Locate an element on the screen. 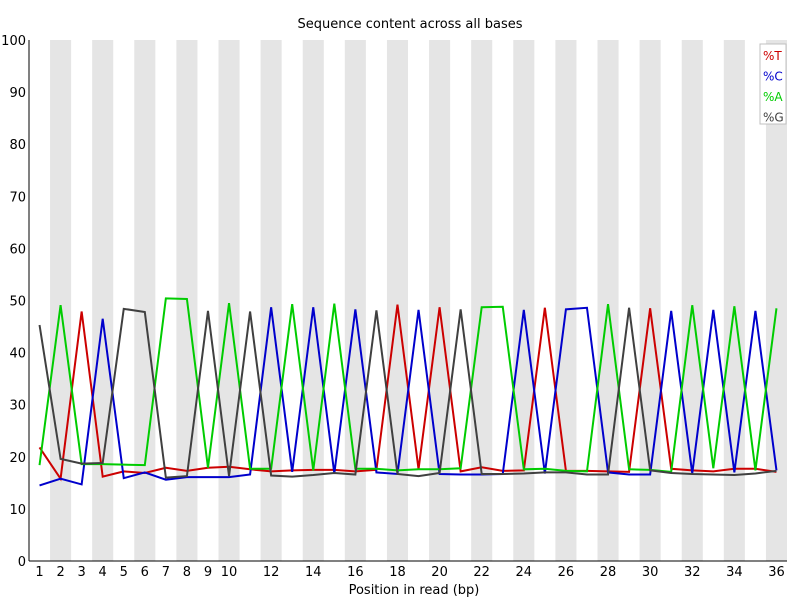 The image size is (800, 600). x-tick-label: 36 is located at coordinates (776, 572).